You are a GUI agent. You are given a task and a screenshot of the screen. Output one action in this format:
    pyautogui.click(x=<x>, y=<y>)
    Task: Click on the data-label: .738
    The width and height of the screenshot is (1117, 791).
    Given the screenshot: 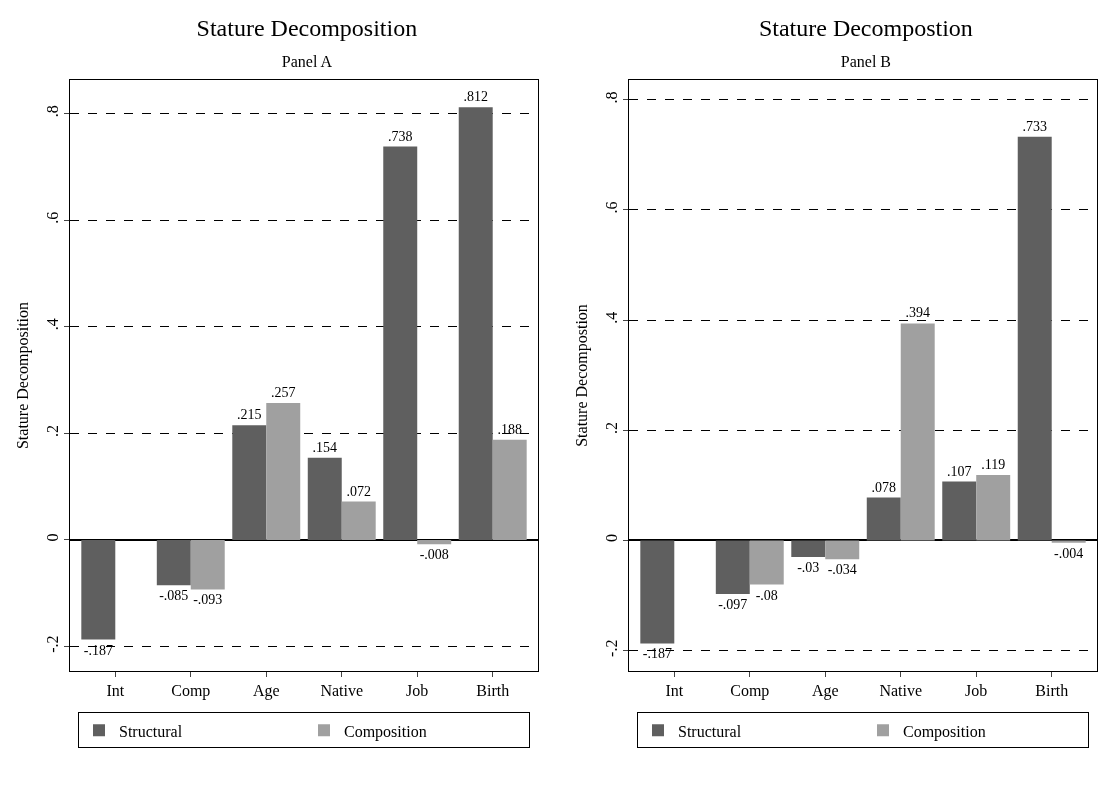 What is the action you would take?
    pyautogui.click(x=400, y=136)
    